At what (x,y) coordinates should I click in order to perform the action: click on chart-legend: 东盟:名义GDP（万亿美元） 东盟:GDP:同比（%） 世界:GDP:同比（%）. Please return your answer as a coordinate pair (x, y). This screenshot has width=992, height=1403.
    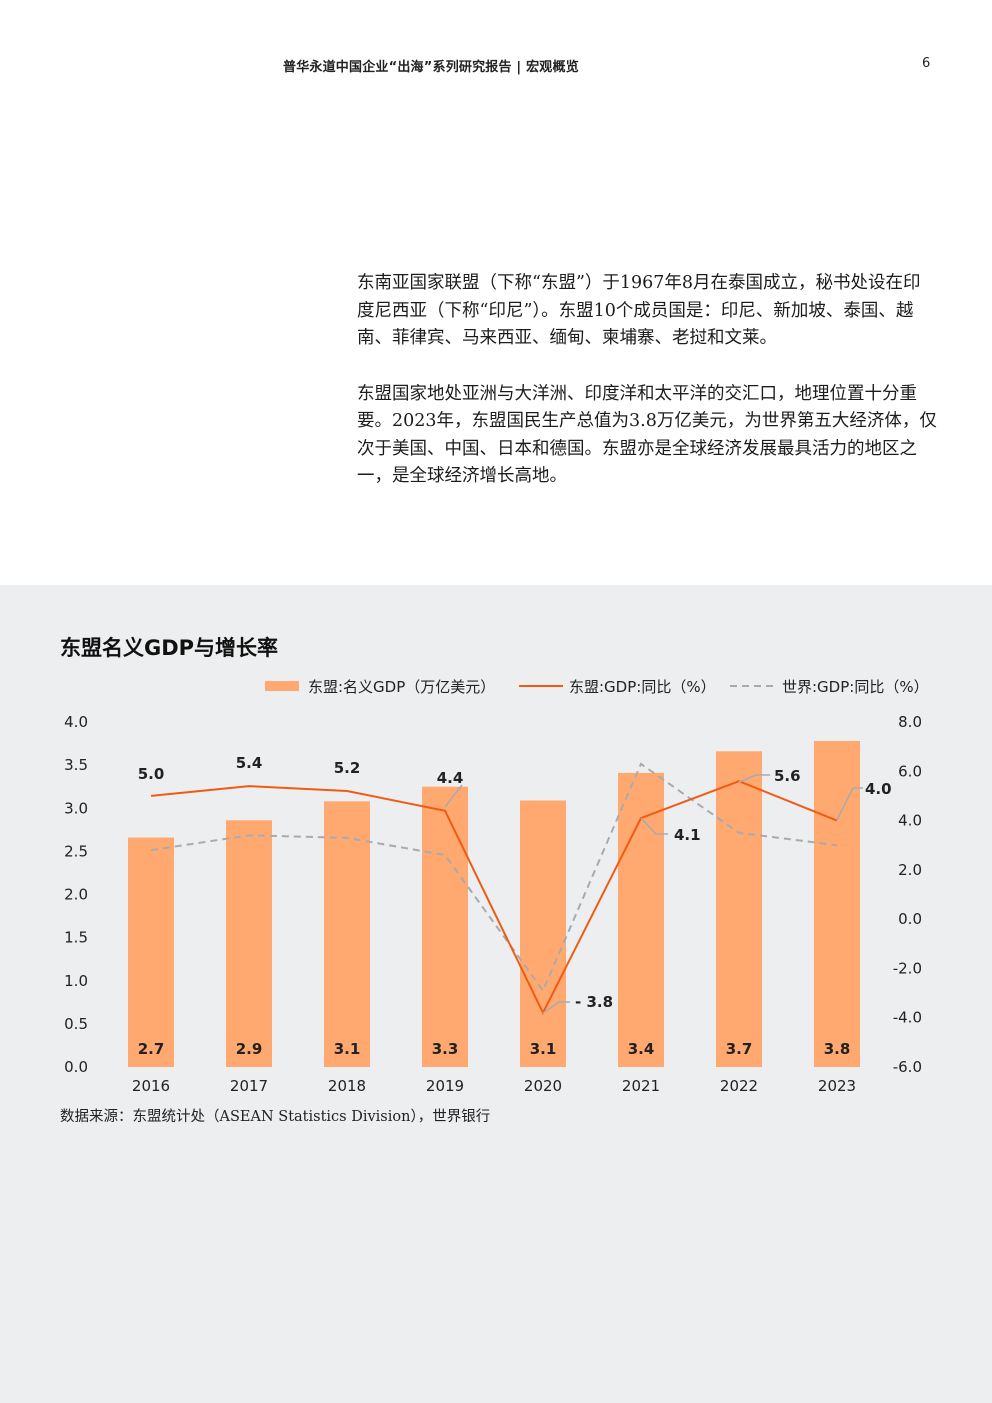
    Looking at the image, I should click on (597, 687).